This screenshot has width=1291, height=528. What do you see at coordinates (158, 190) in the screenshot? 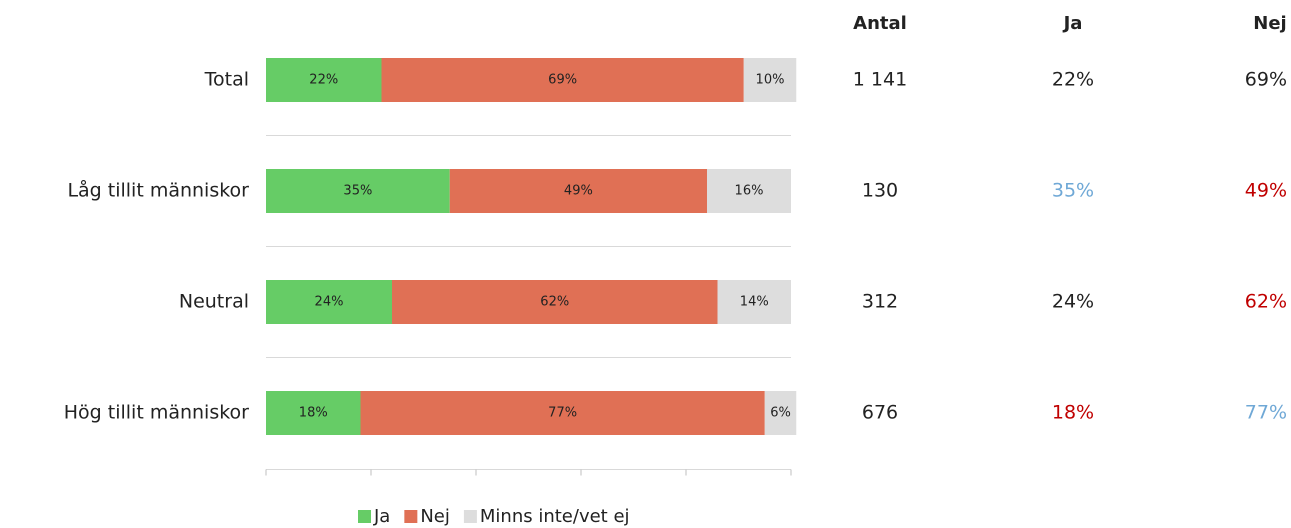
I see `category-label: Låg tillit människor` at bounding box center [158, 190].